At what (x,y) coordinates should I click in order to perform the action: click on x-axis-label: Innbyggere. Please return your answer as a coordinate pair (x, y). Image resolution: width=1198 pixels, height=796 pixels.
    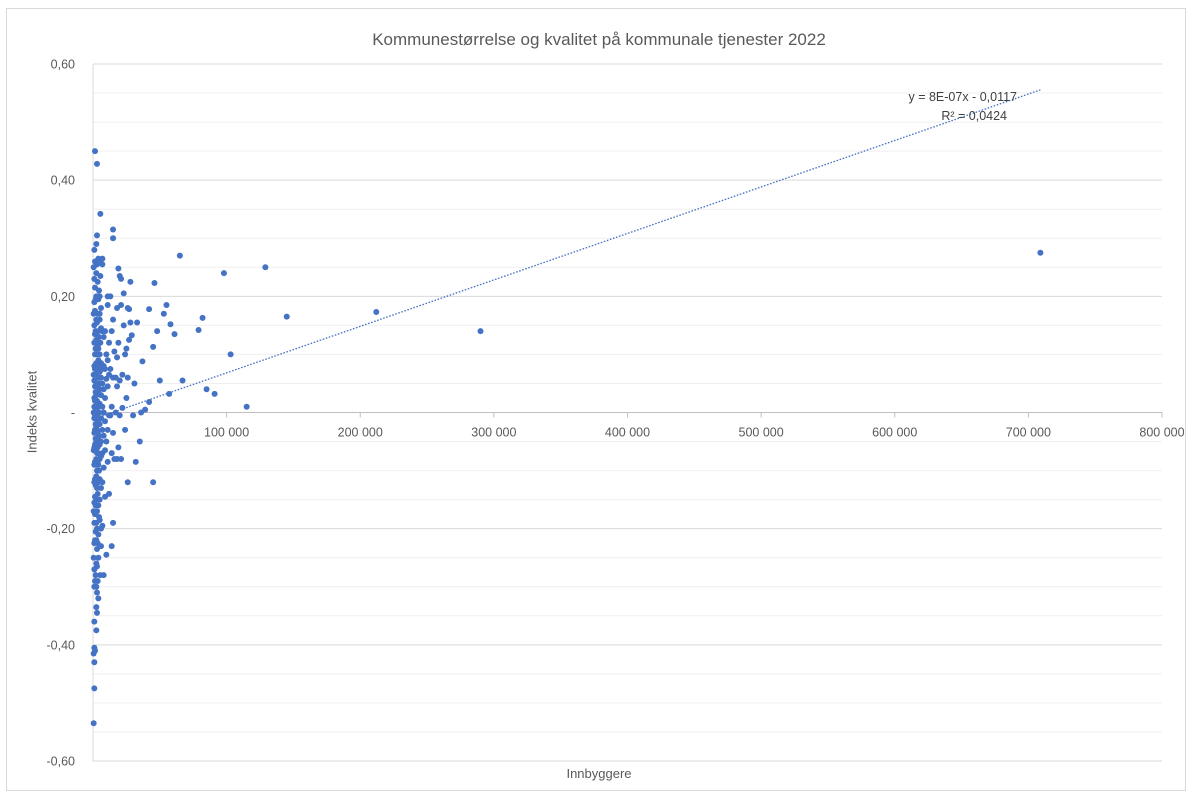
    Looking at the image, I should click on (599, 773).